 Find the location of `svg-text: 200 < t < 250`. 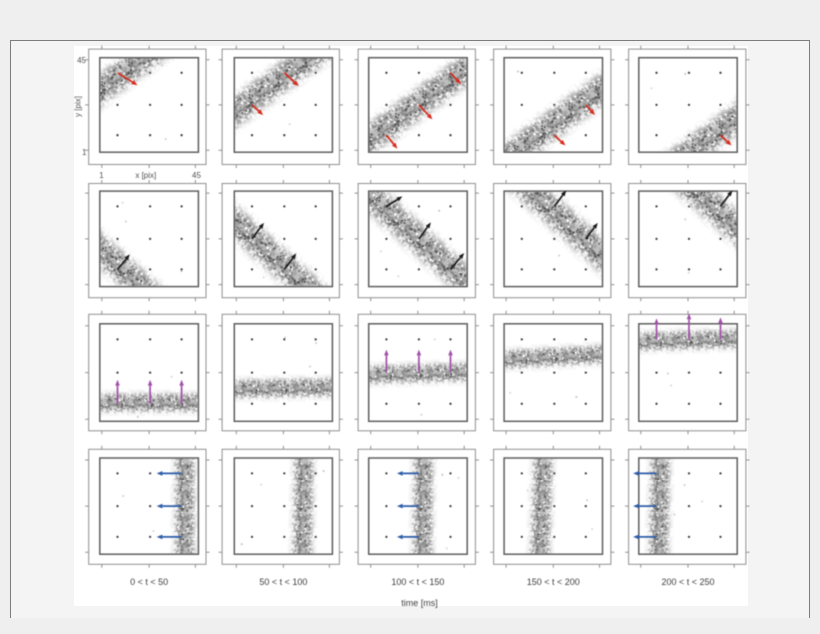

svg-text: 200 < t < 250 is located at coordinates (687, 582).